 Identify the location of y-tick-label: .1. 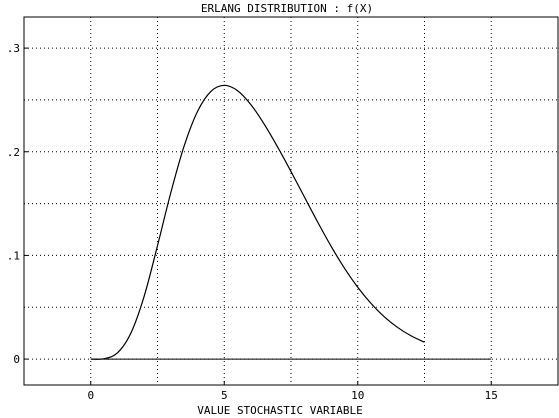
(13, 255).